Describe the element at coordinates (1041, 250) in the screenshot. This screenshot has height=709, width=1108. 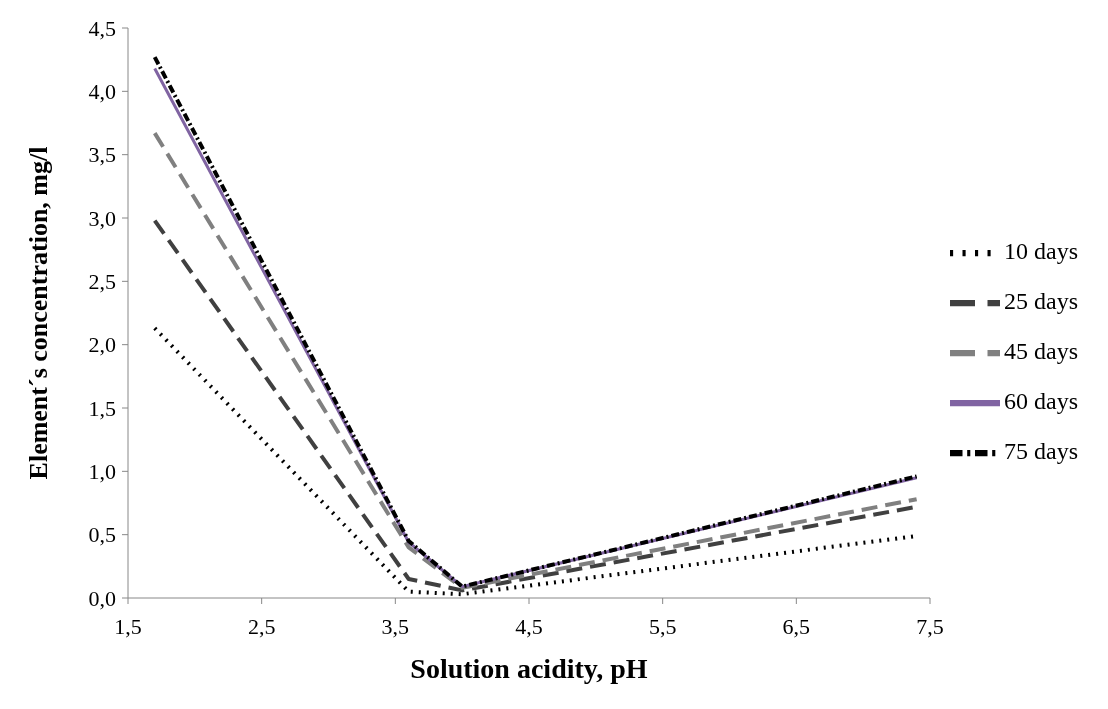
I see `legend-label: 10 days` at that location.